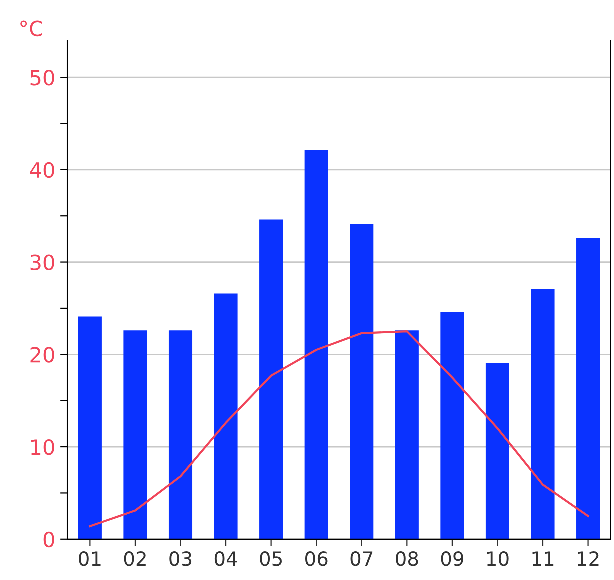 The height and width of the screenshot is (580, 614). Describe the element at coordinates (90, 559) in the screenshot. I see `x-tick-label: 01` at that location.